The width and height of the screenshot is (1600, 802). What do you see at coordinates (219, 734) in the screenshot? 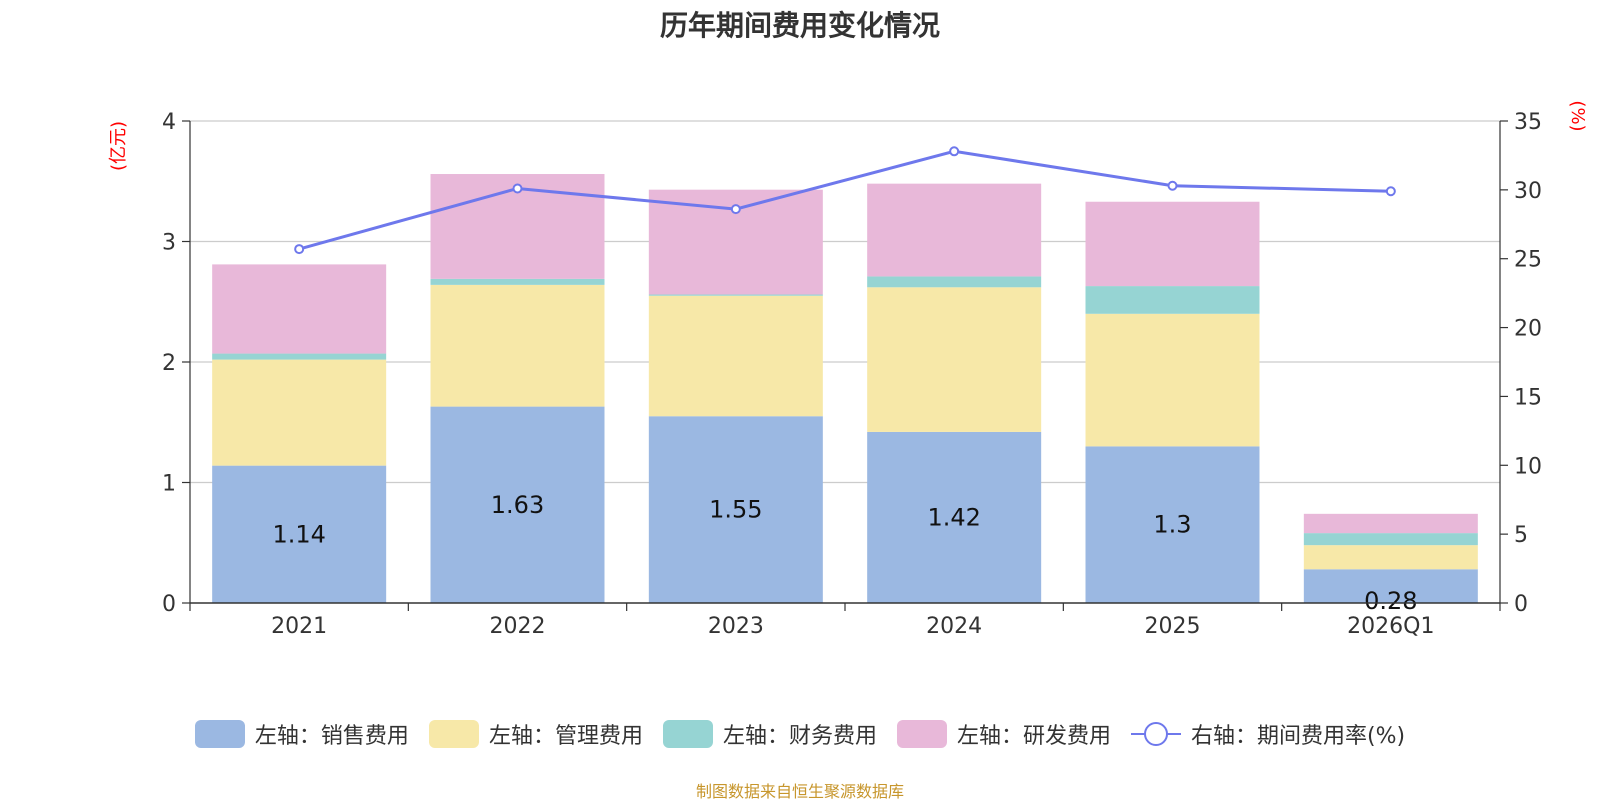
I see `legend-swatch-sales` at bounding box center [219, 734].